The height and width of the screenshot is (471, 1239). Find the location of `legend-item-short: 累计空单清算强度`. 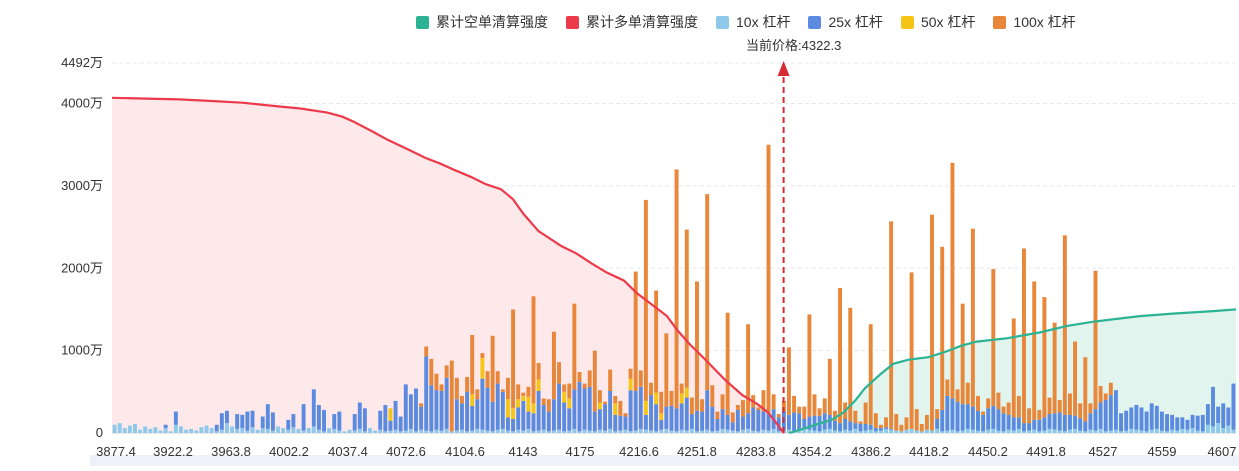

legend-item-short: 累计空单清算强度 is located at coordinates (482, 22).